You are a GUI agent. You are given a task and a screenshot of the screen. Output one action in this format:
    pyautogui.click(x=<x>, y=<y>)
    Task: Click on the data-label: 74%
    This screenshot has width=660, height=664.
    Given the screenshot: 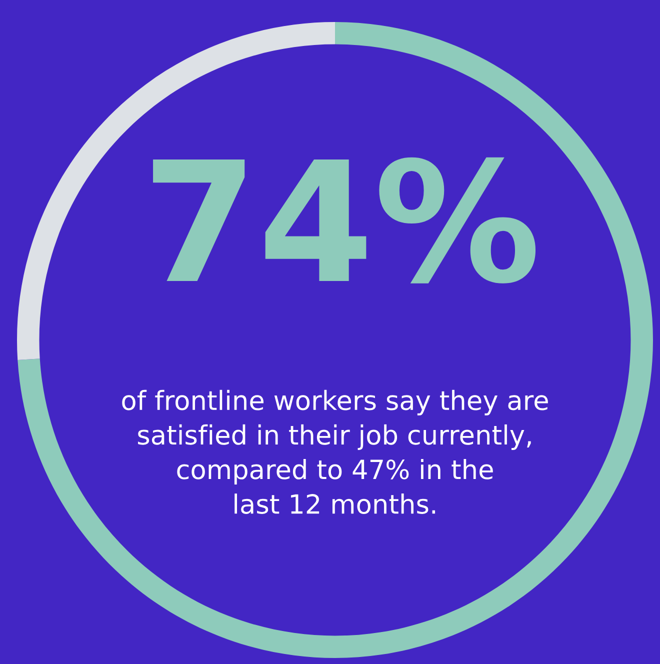 What is the action you would take?
    pyautogui.click(x=344, y=220)
    